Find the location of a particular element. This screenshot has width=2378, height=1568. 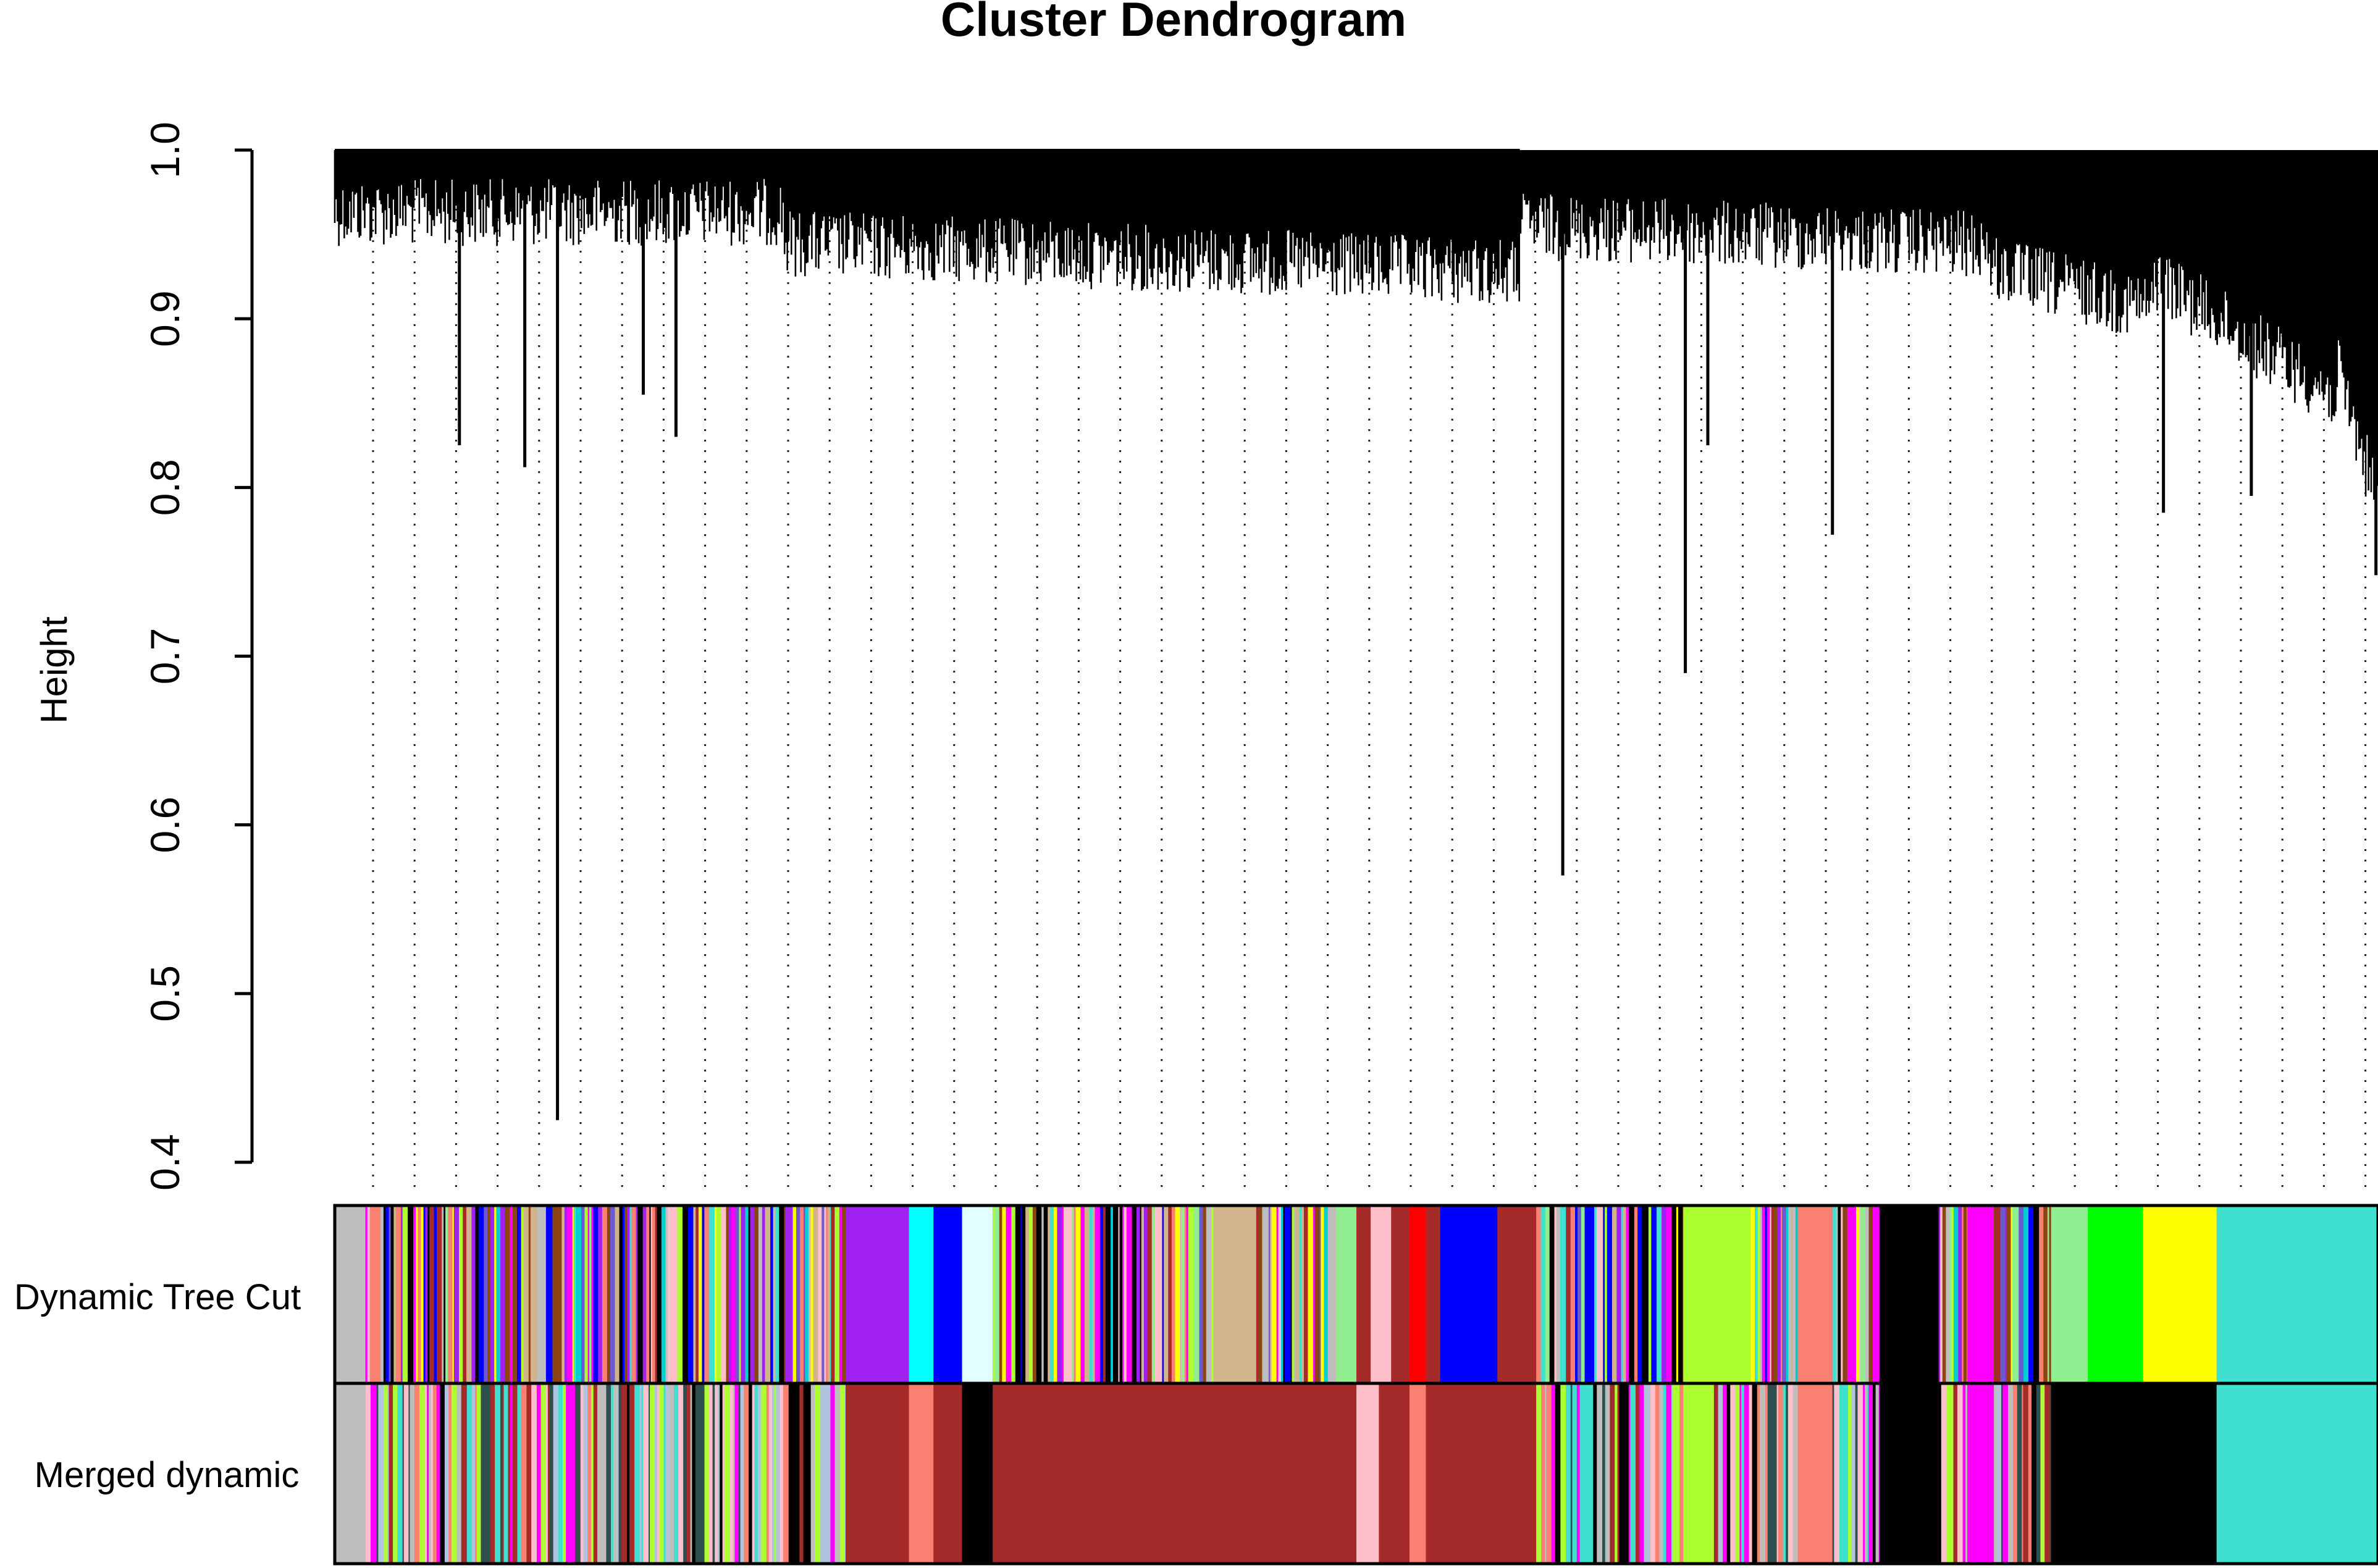

y-tick-label: 0.9 is located at coordinates (165, 318).